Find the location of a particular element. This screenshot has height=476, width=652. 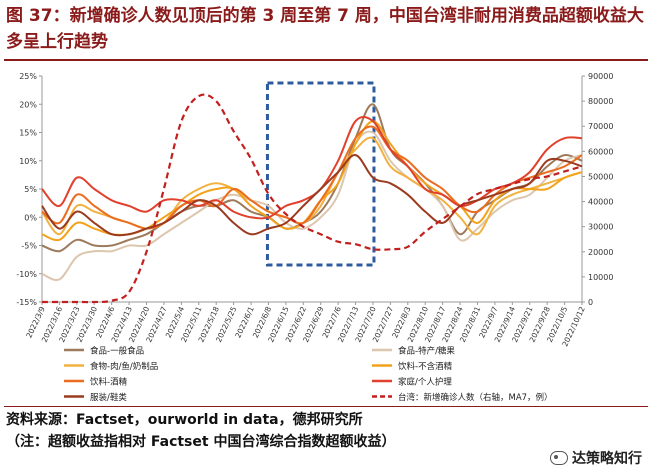

source-line: 资料来源：Factset，ourworld in data，德邦研究所 is located at coordinates (184, 420).